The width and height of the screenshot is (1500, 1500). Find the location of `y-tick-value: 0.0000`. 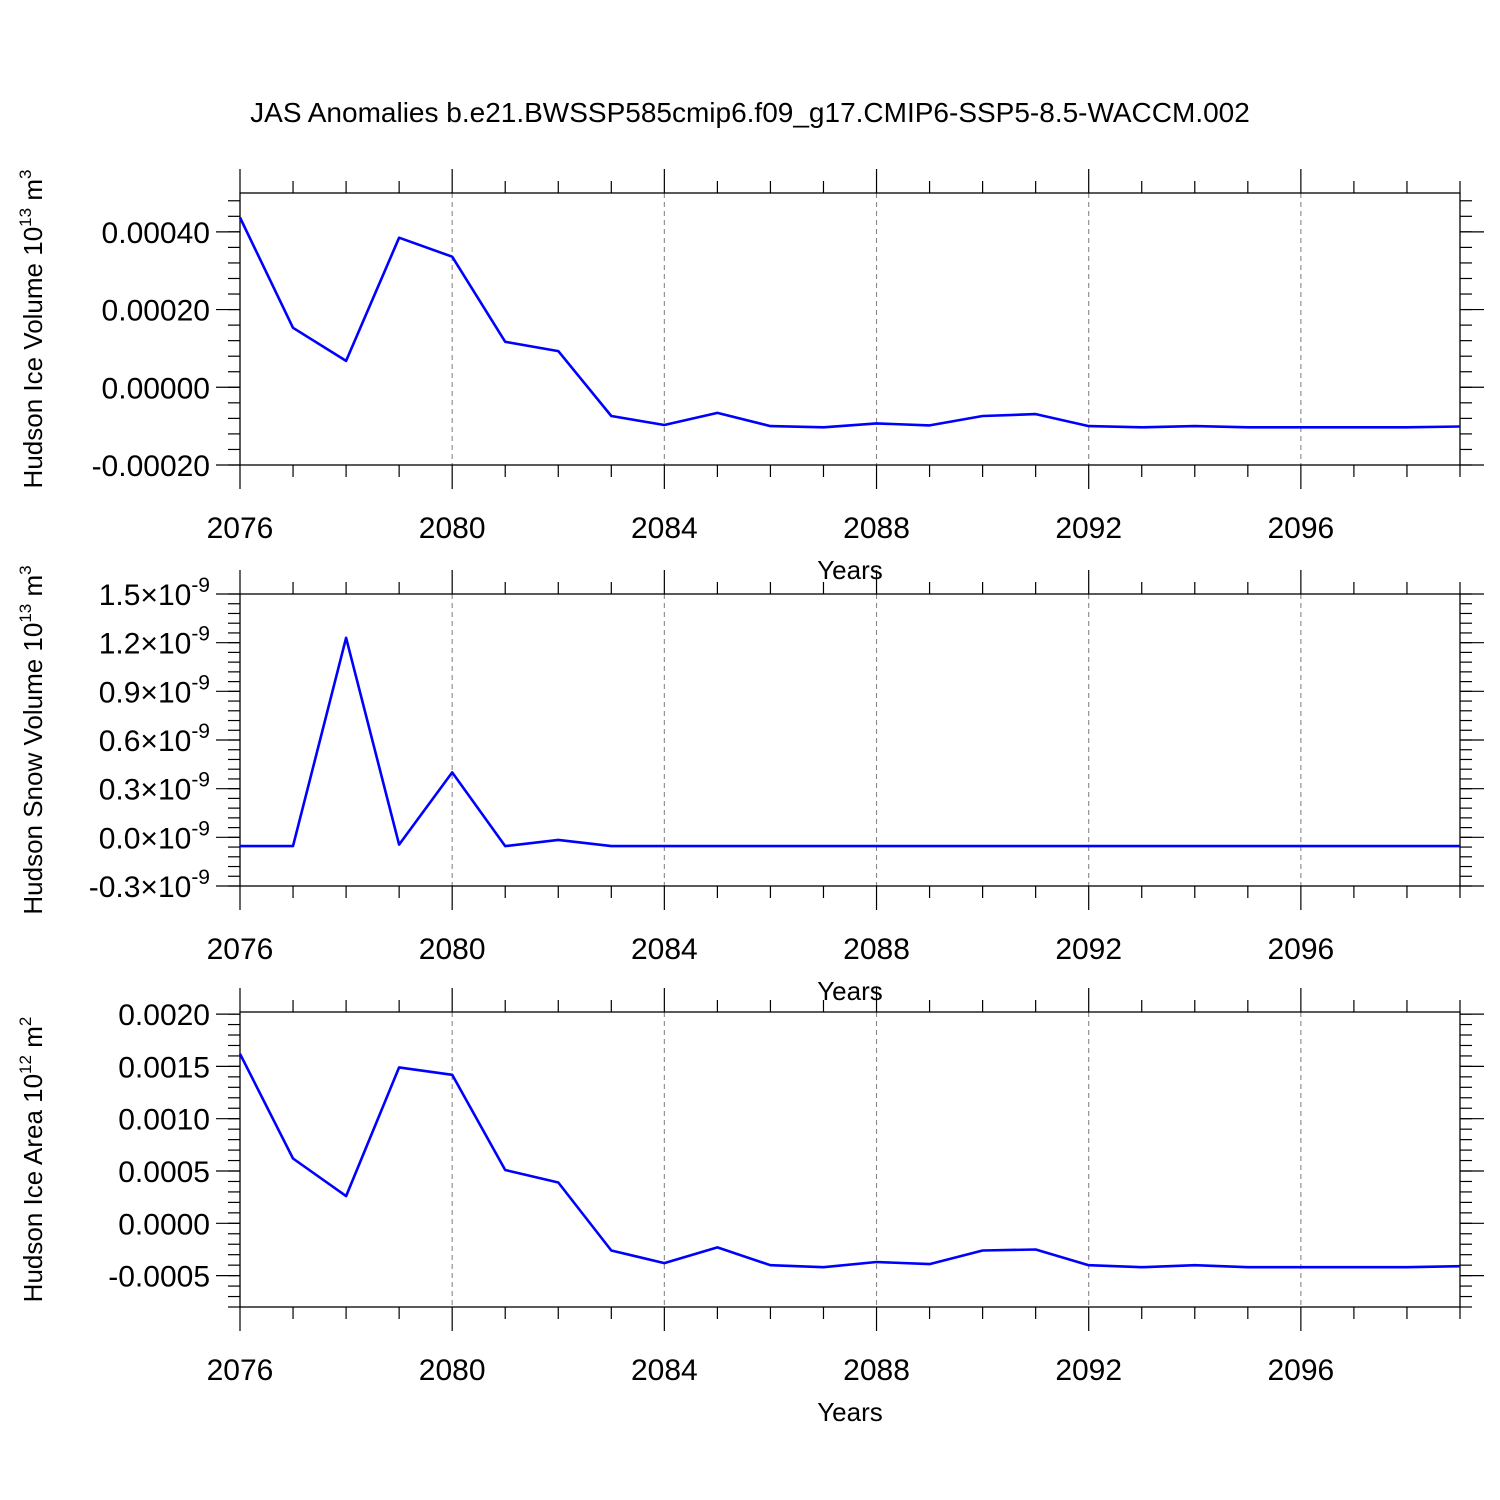

y-tick-value: 0.0000 is located at coordinates (164, 1224).